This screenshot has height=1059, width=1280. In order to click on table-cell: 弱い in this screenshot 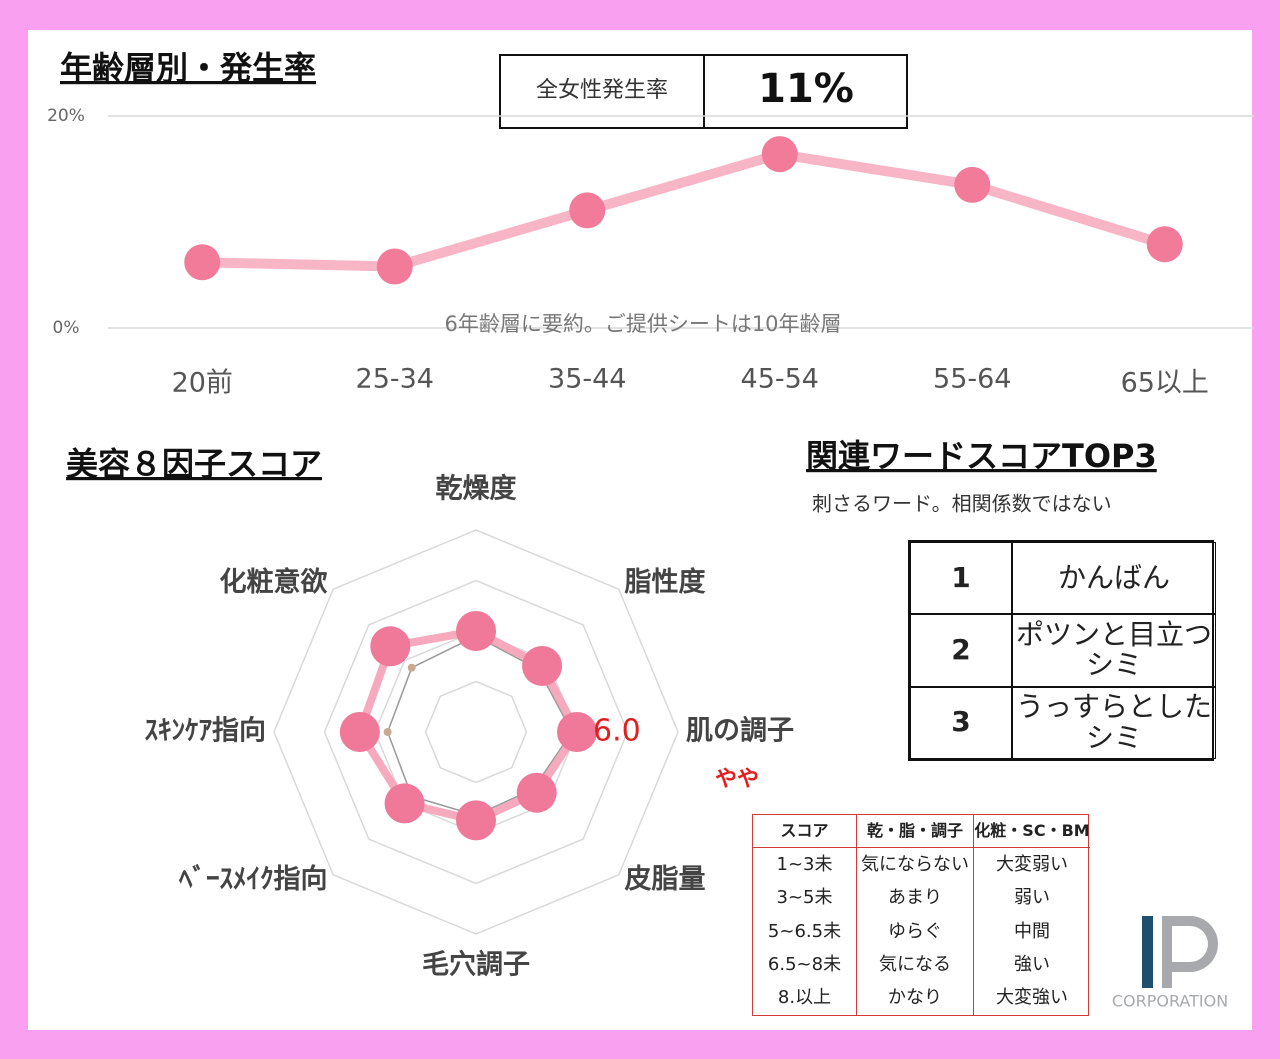, I will do `click(1031, 898)`.